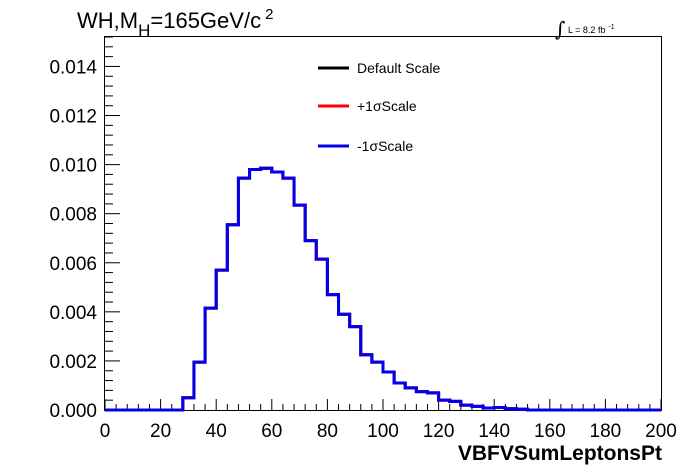  I want to click on x-tick-label: 20, so click(160, 431).